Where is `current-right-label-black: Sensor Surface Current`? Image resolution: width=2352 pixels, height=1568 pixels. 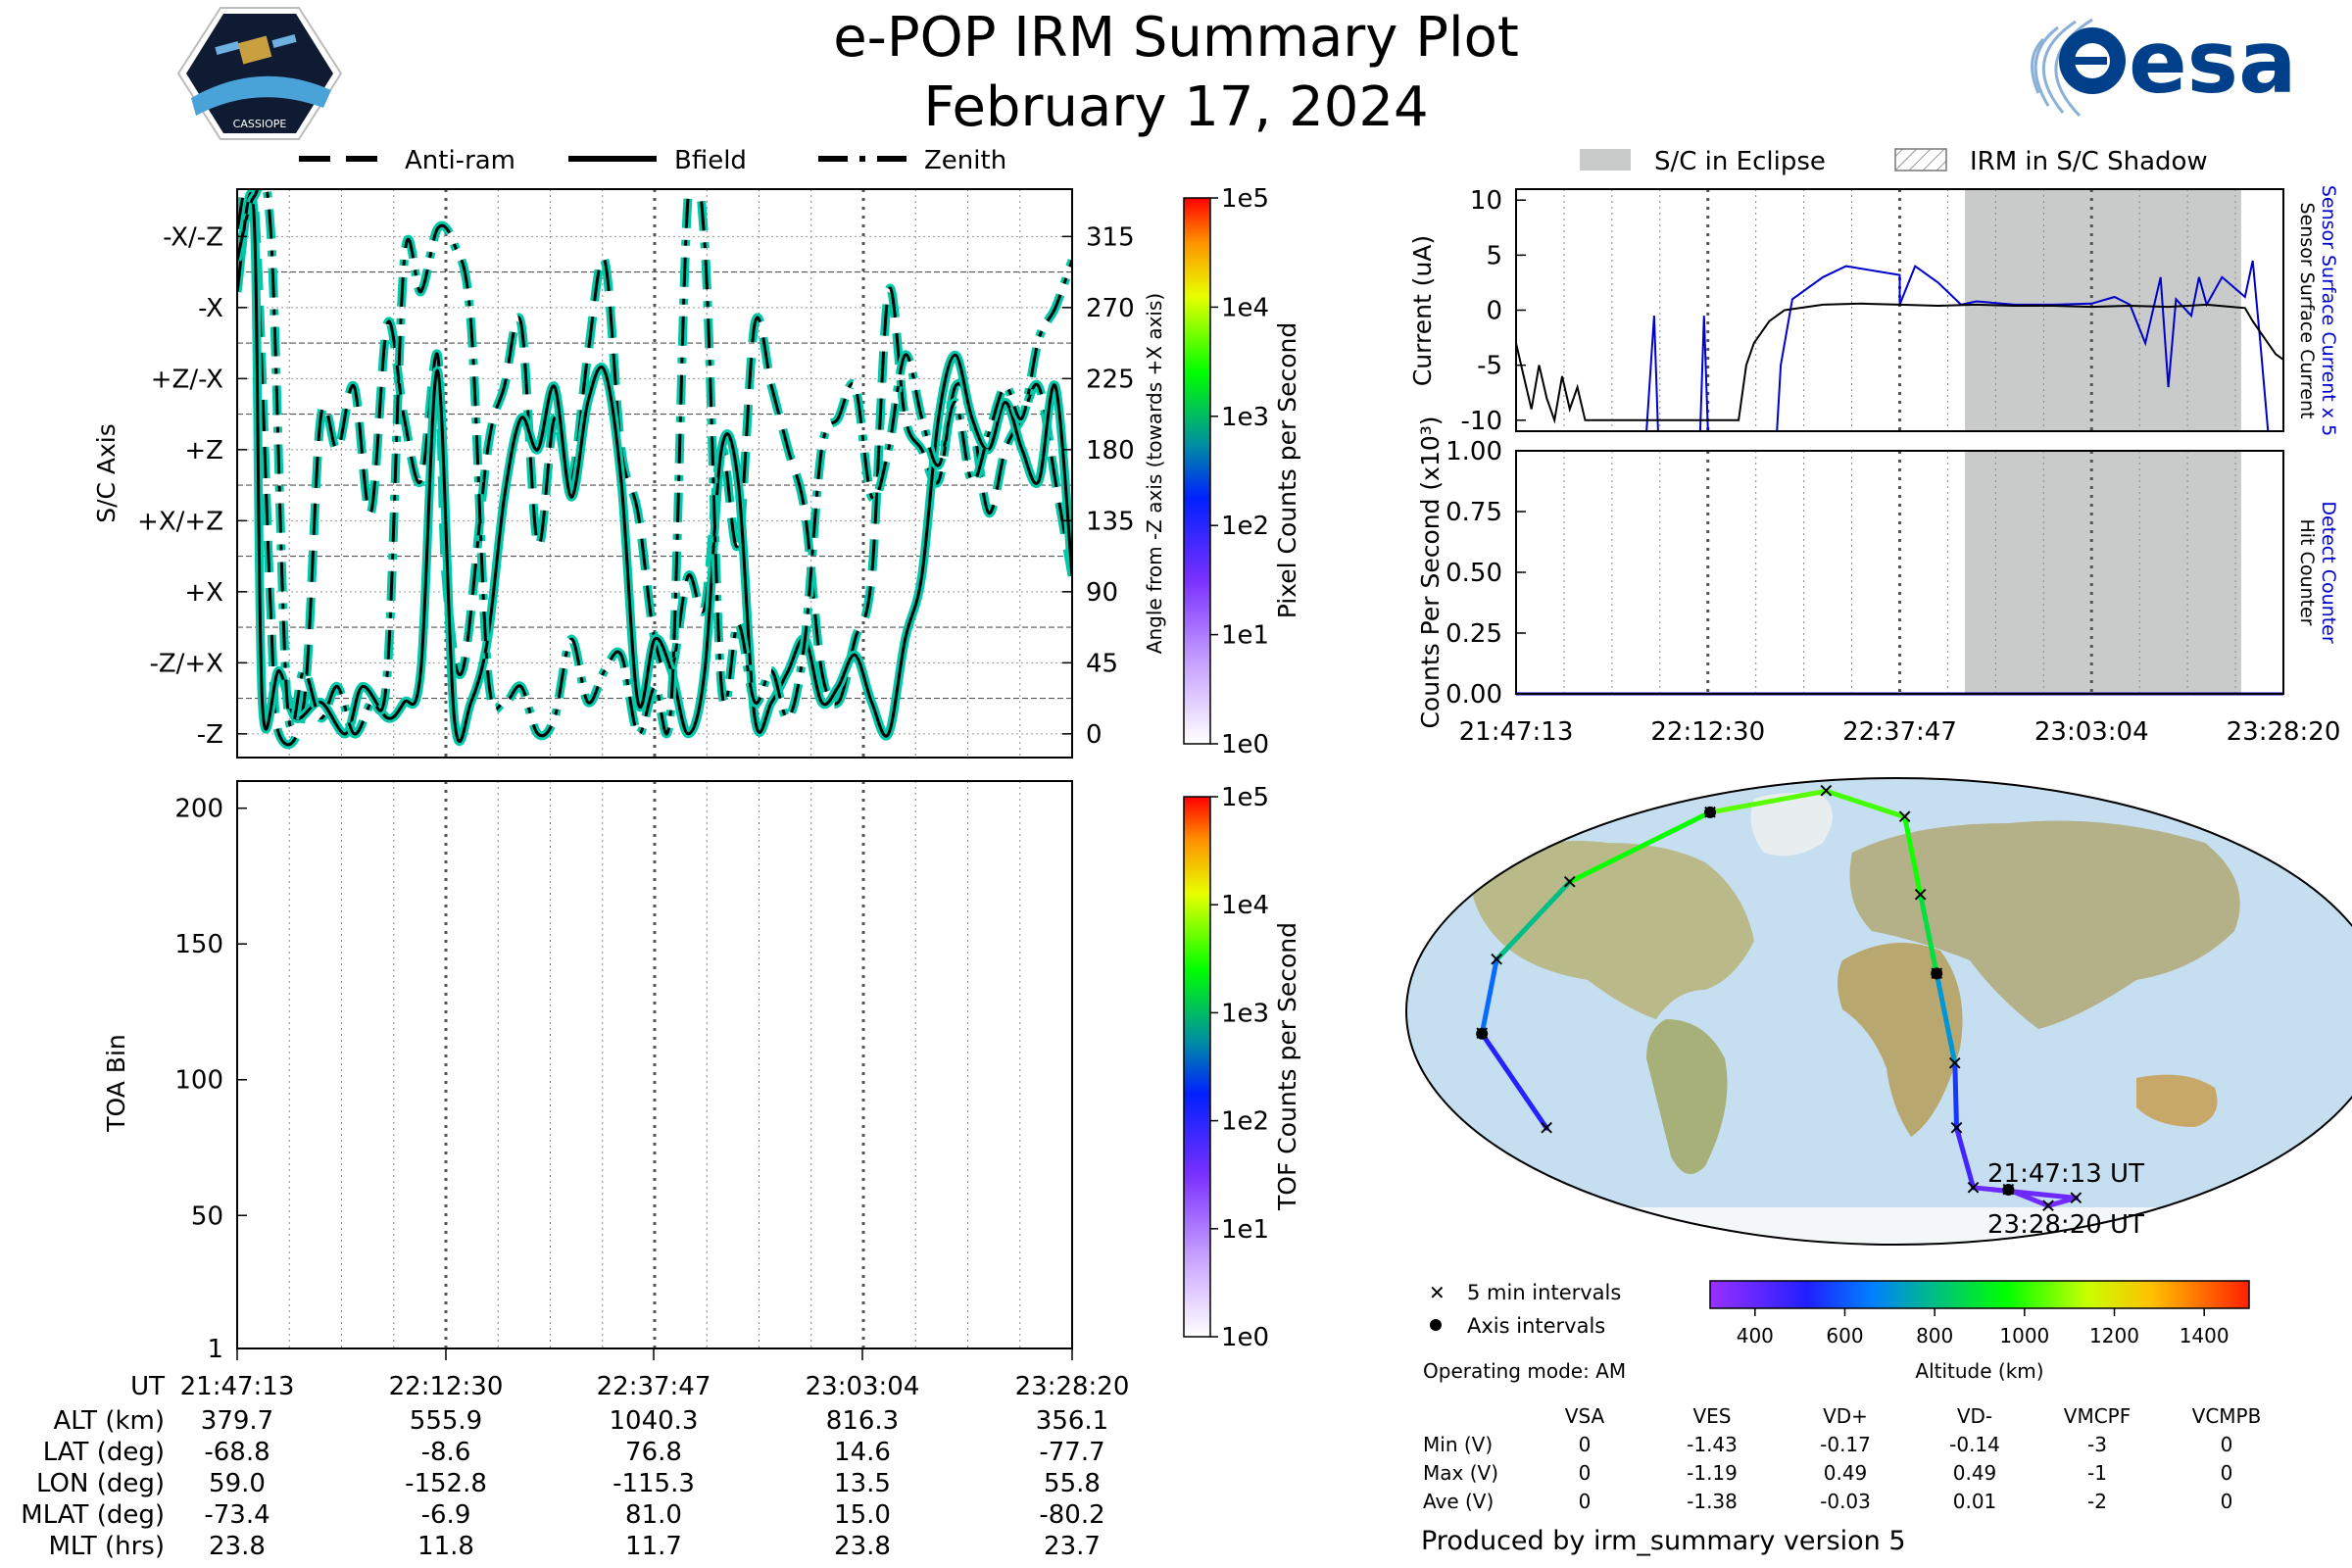 current-right-label-black: Sensor Surface Current is located at coordinates (2307, 311).